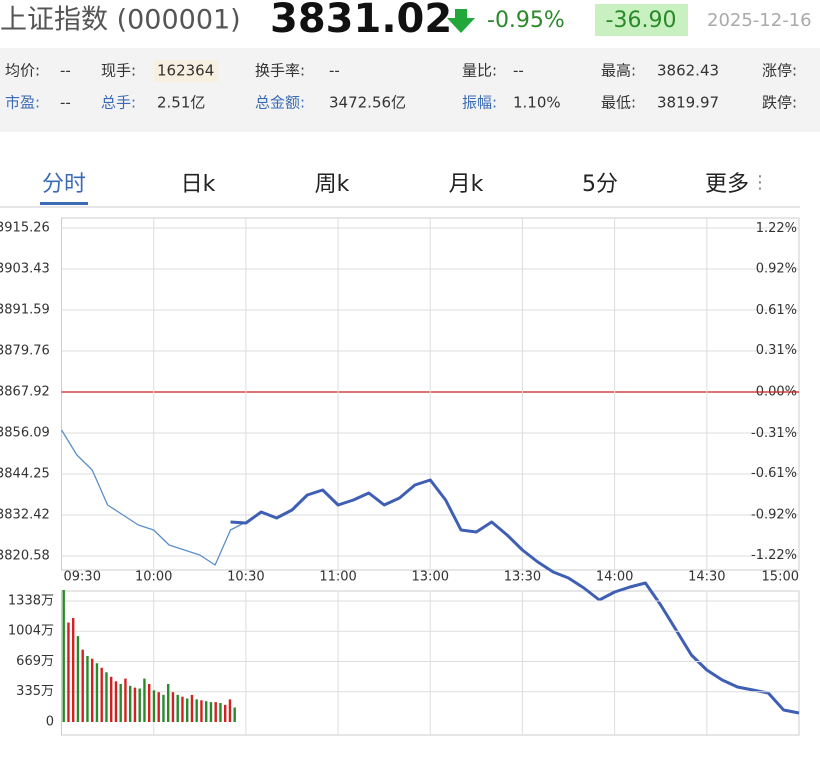 This screenshot has height=781, width=820. Describe the element at coordinates (779, 71) in the screenshot. I see `stat-label: 涨停:` at that location.